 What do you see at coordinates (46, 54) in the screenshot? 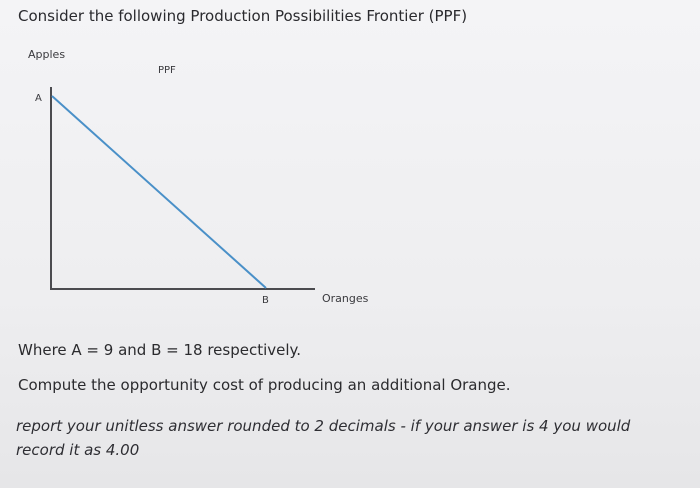
I see `y-axis-label: Apples` at bounding box center [46, 54].